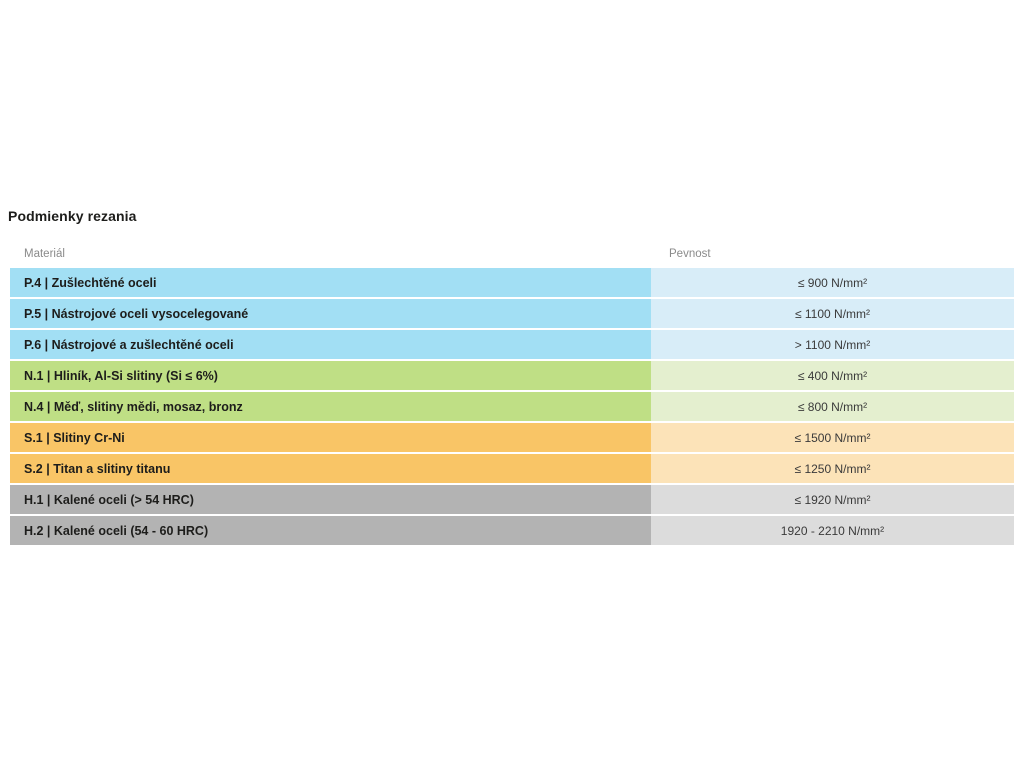  I want to click on pevnost-cell: ≤ 1250 N/mm², so click(832, 468).